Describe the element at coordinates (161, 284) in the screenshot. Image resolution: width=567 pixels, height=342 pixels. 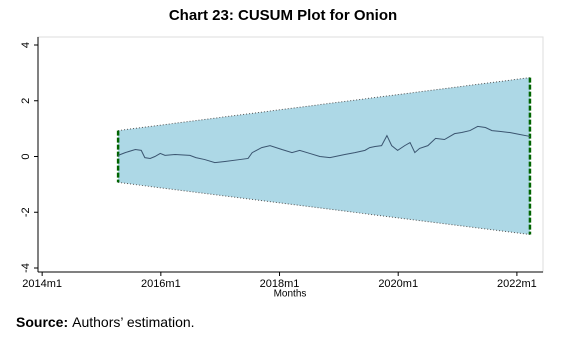
I see `x-tick-label: 2016m1` at that location.